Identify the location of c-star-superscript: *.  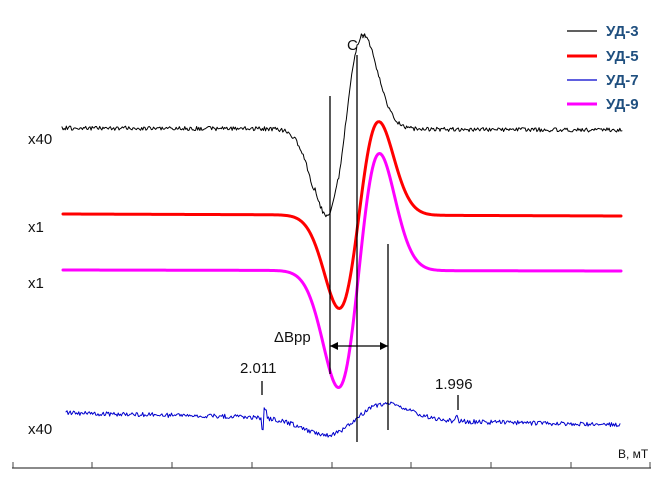
(363, 39).